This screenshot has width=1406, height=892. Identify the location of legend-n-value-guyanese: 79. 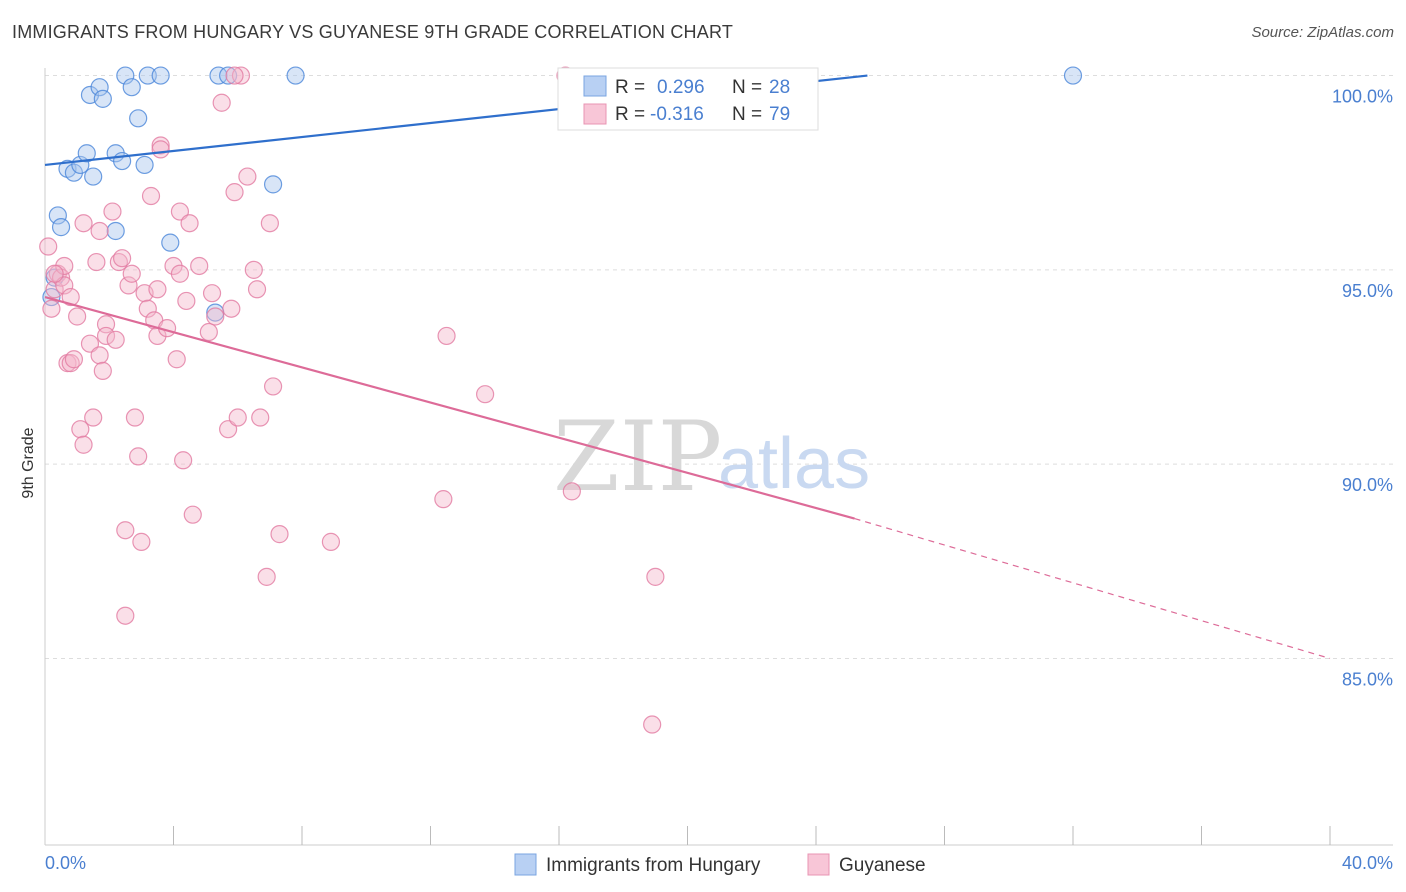
(779, 114).